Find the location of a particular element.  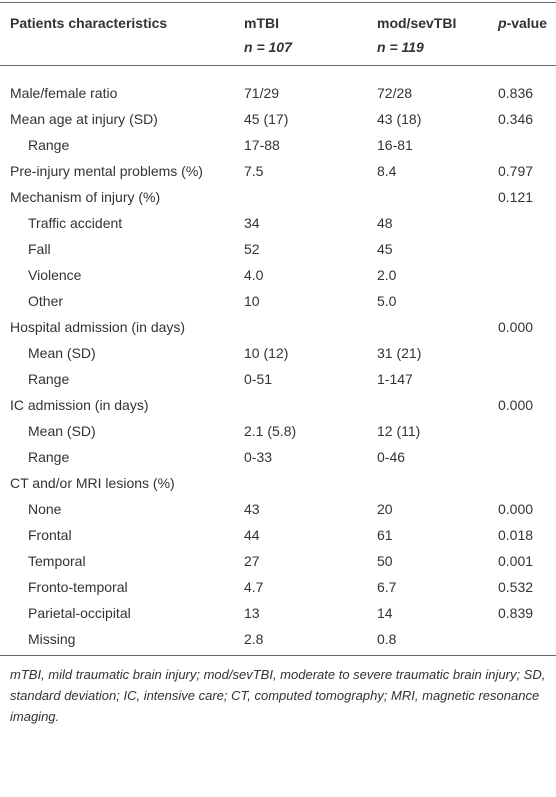

row-label: Mechanism of injury (%) is located at coordinates (85, 197).